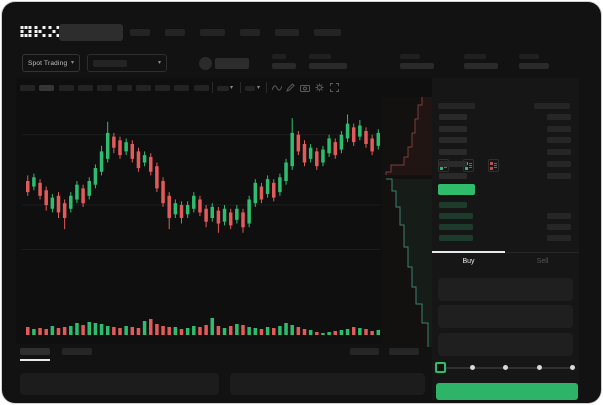  I want to click on slider-handle, so click(440, 367).